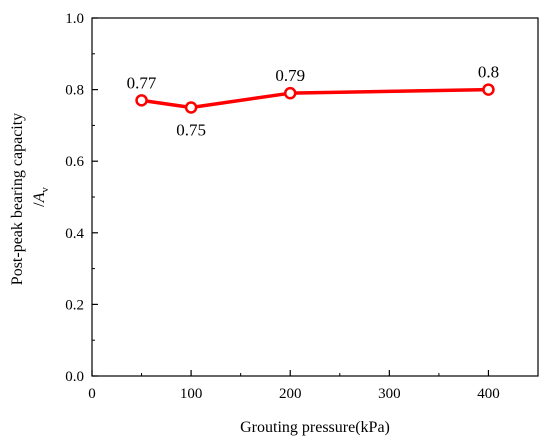  What do you see at coordinates (74, 19) in the screenshot?
I see `y-tick-label: 1.0` at bounding box center [74, 19].